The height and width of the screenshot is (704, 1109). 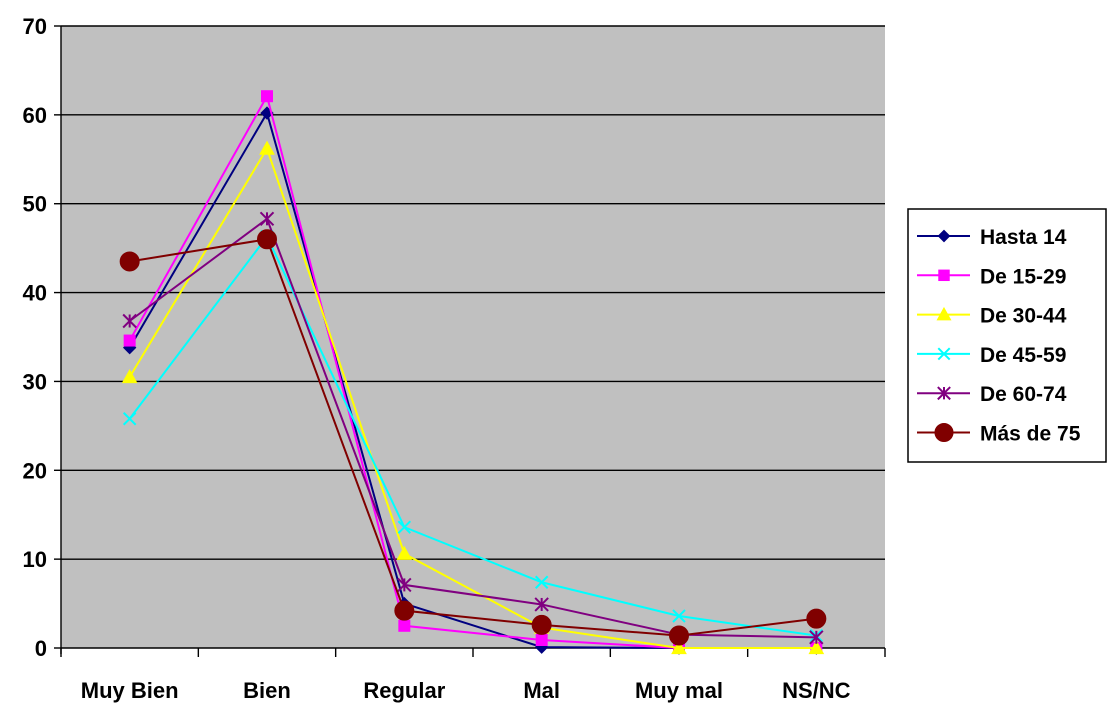 I want to click on y-tick-label: 20, so click(x=35, y=470).